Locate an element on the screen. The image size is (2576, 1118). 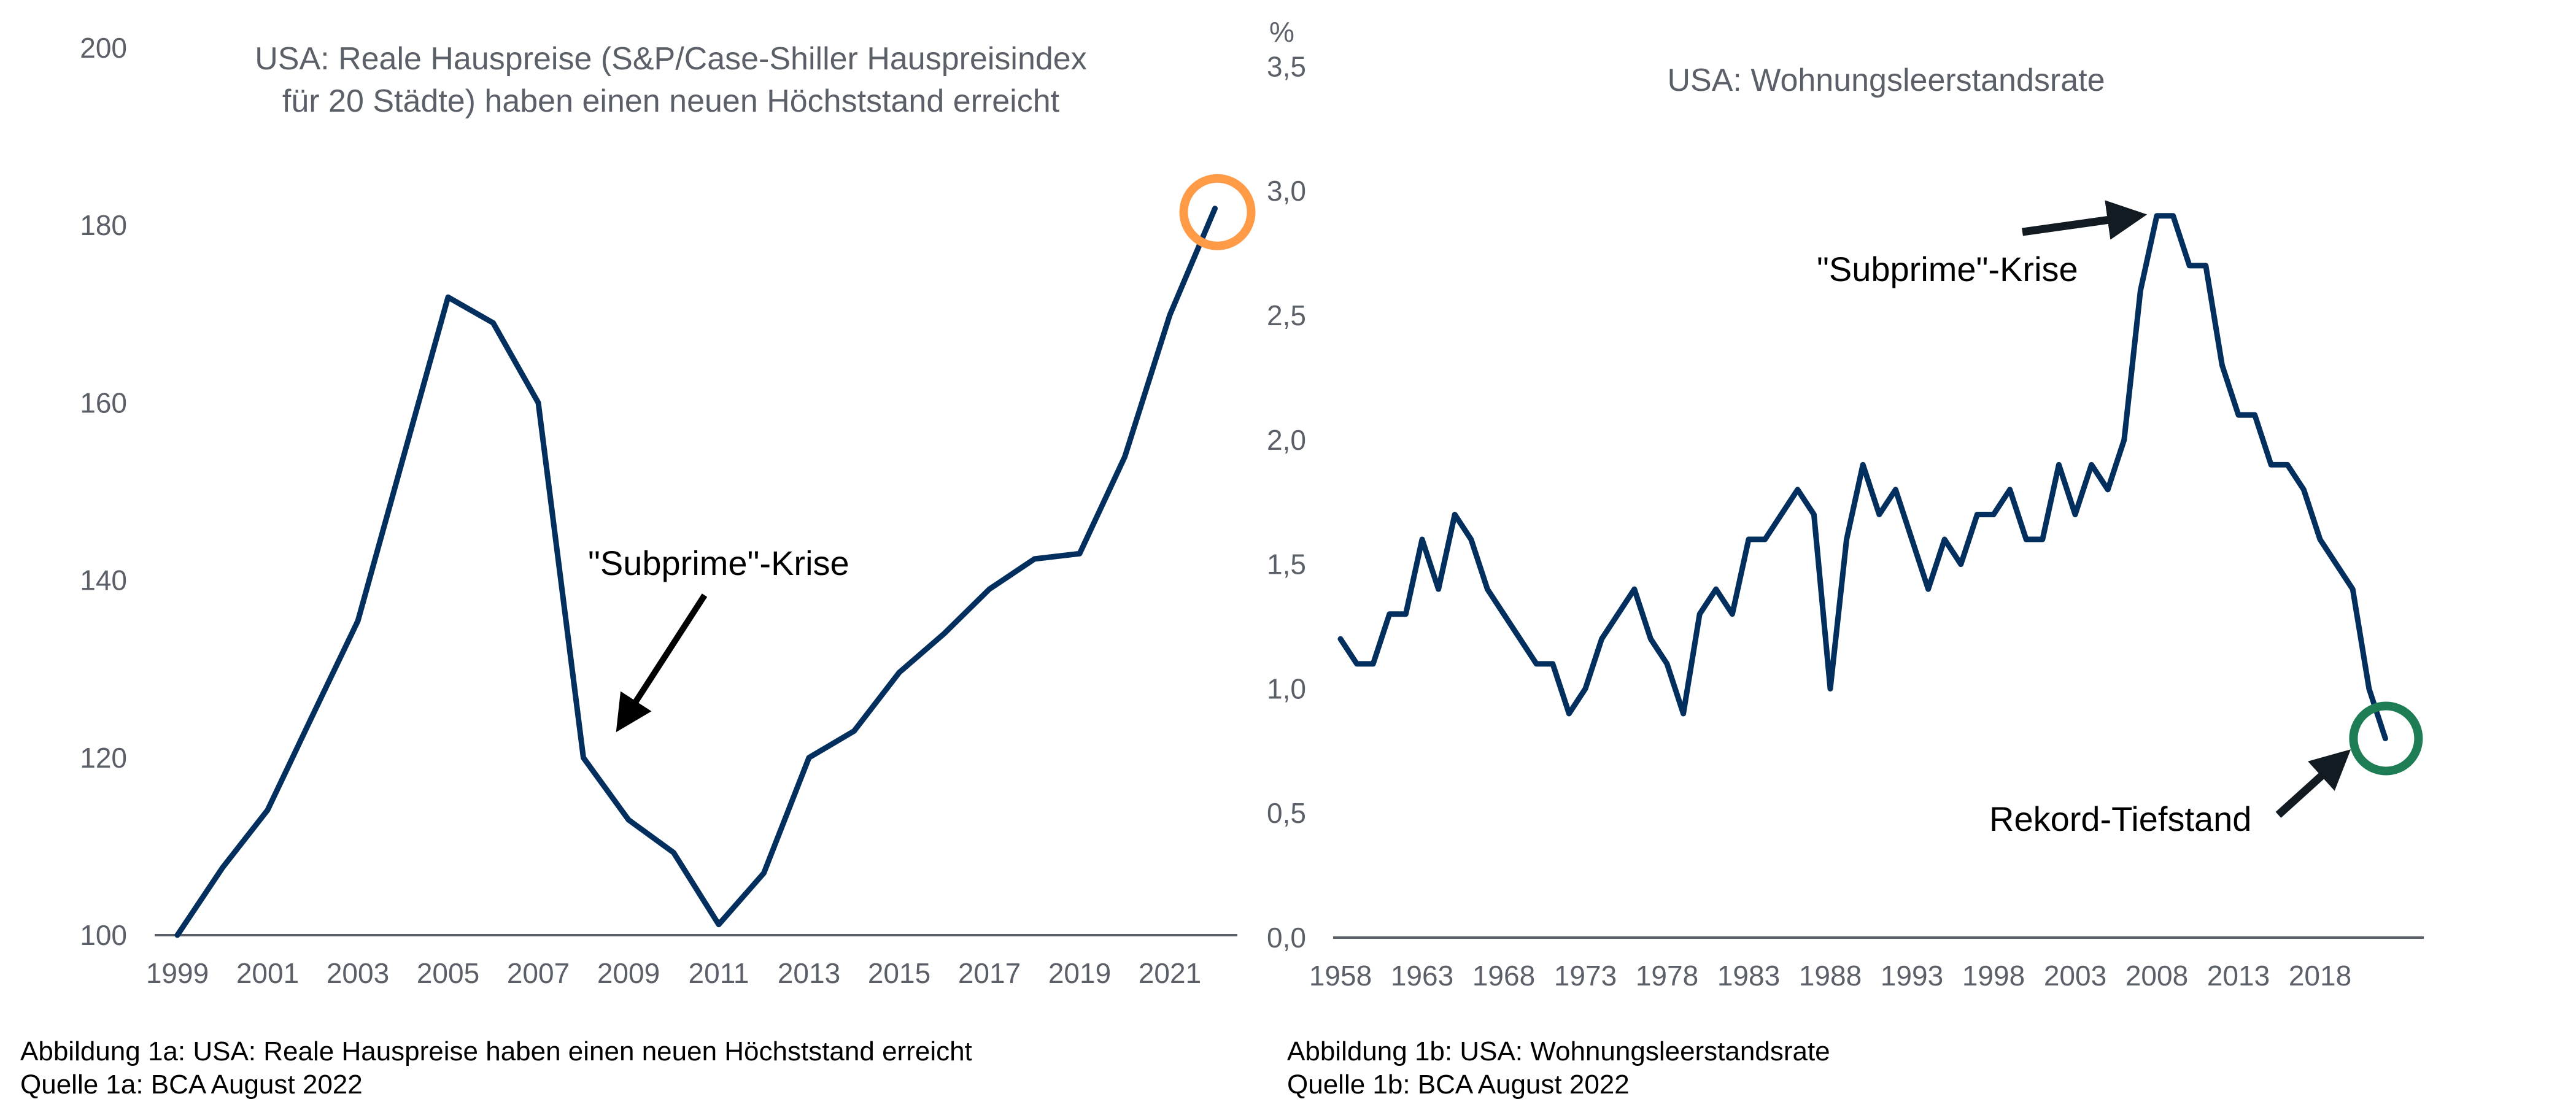
house-price-y-tick-label: 200 is located at coordinates (103, 48).